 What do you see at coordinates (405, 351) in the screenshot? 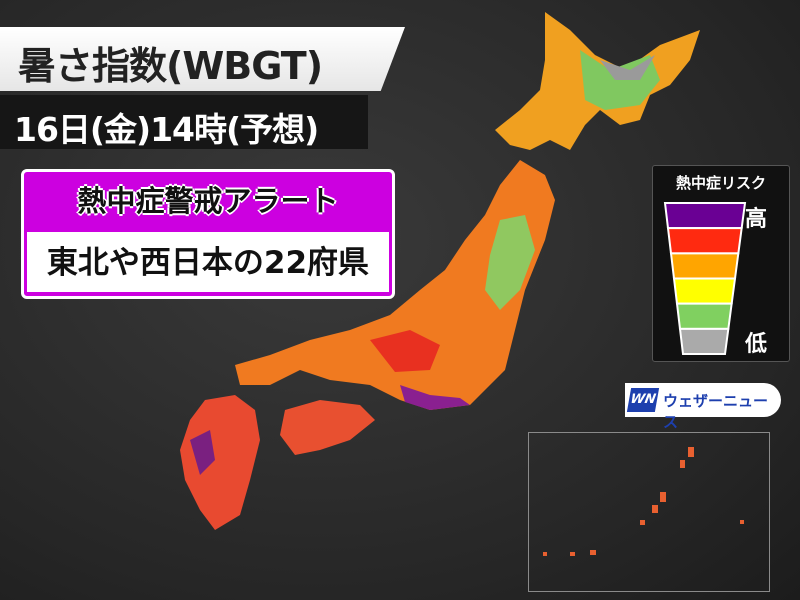
I see `region-chubu-red` at bounding box center [405, 351].